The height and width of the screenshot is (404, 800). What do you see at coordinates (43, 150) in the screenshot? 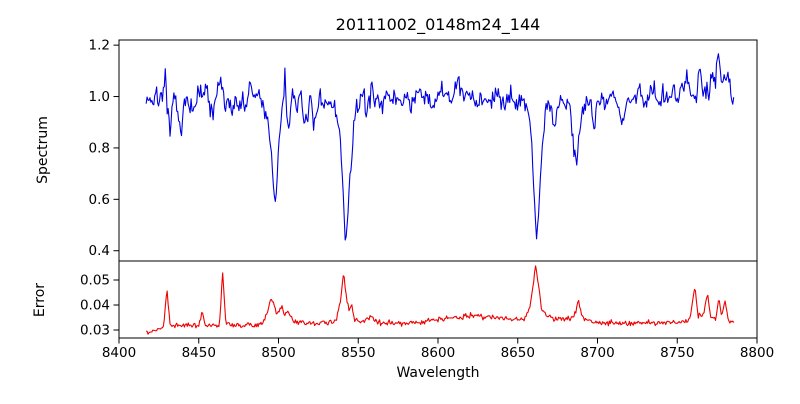
I see `spectrum-y-axis-label: Spectrum` at bounding box center [43, 150].